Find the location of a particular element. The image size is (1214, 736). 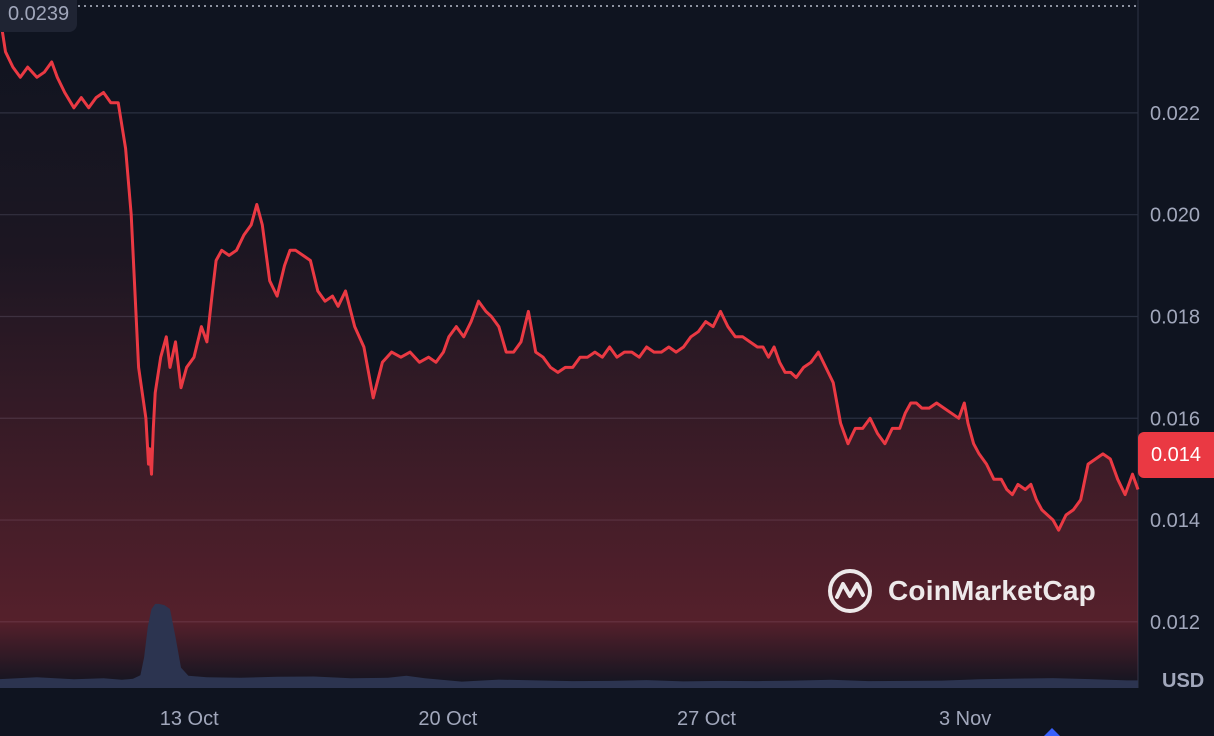

volume-area is located at coordinates (569, 645).